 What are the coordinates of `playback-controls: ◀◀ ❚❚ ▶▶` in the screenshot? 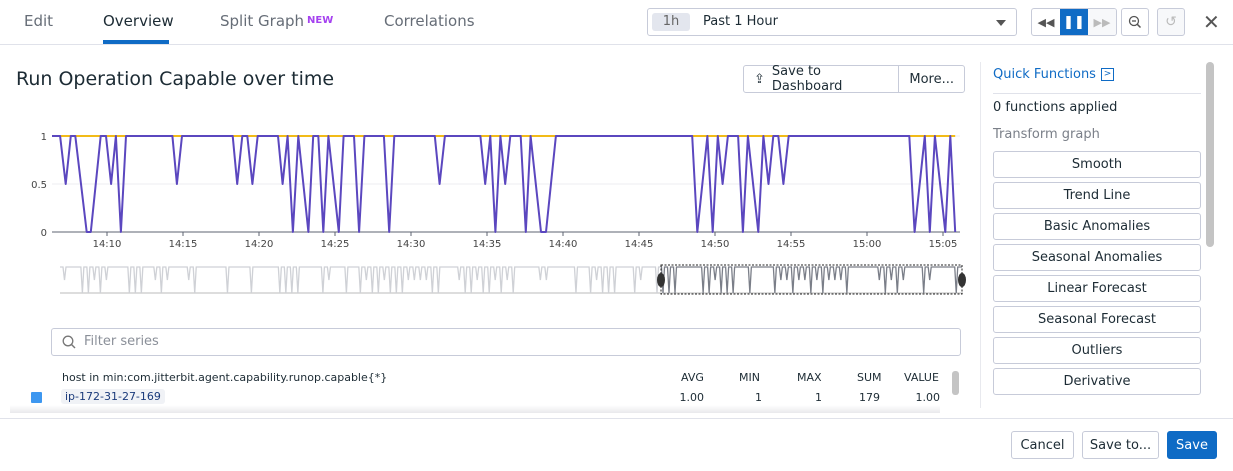 It's located at (1074, 22).